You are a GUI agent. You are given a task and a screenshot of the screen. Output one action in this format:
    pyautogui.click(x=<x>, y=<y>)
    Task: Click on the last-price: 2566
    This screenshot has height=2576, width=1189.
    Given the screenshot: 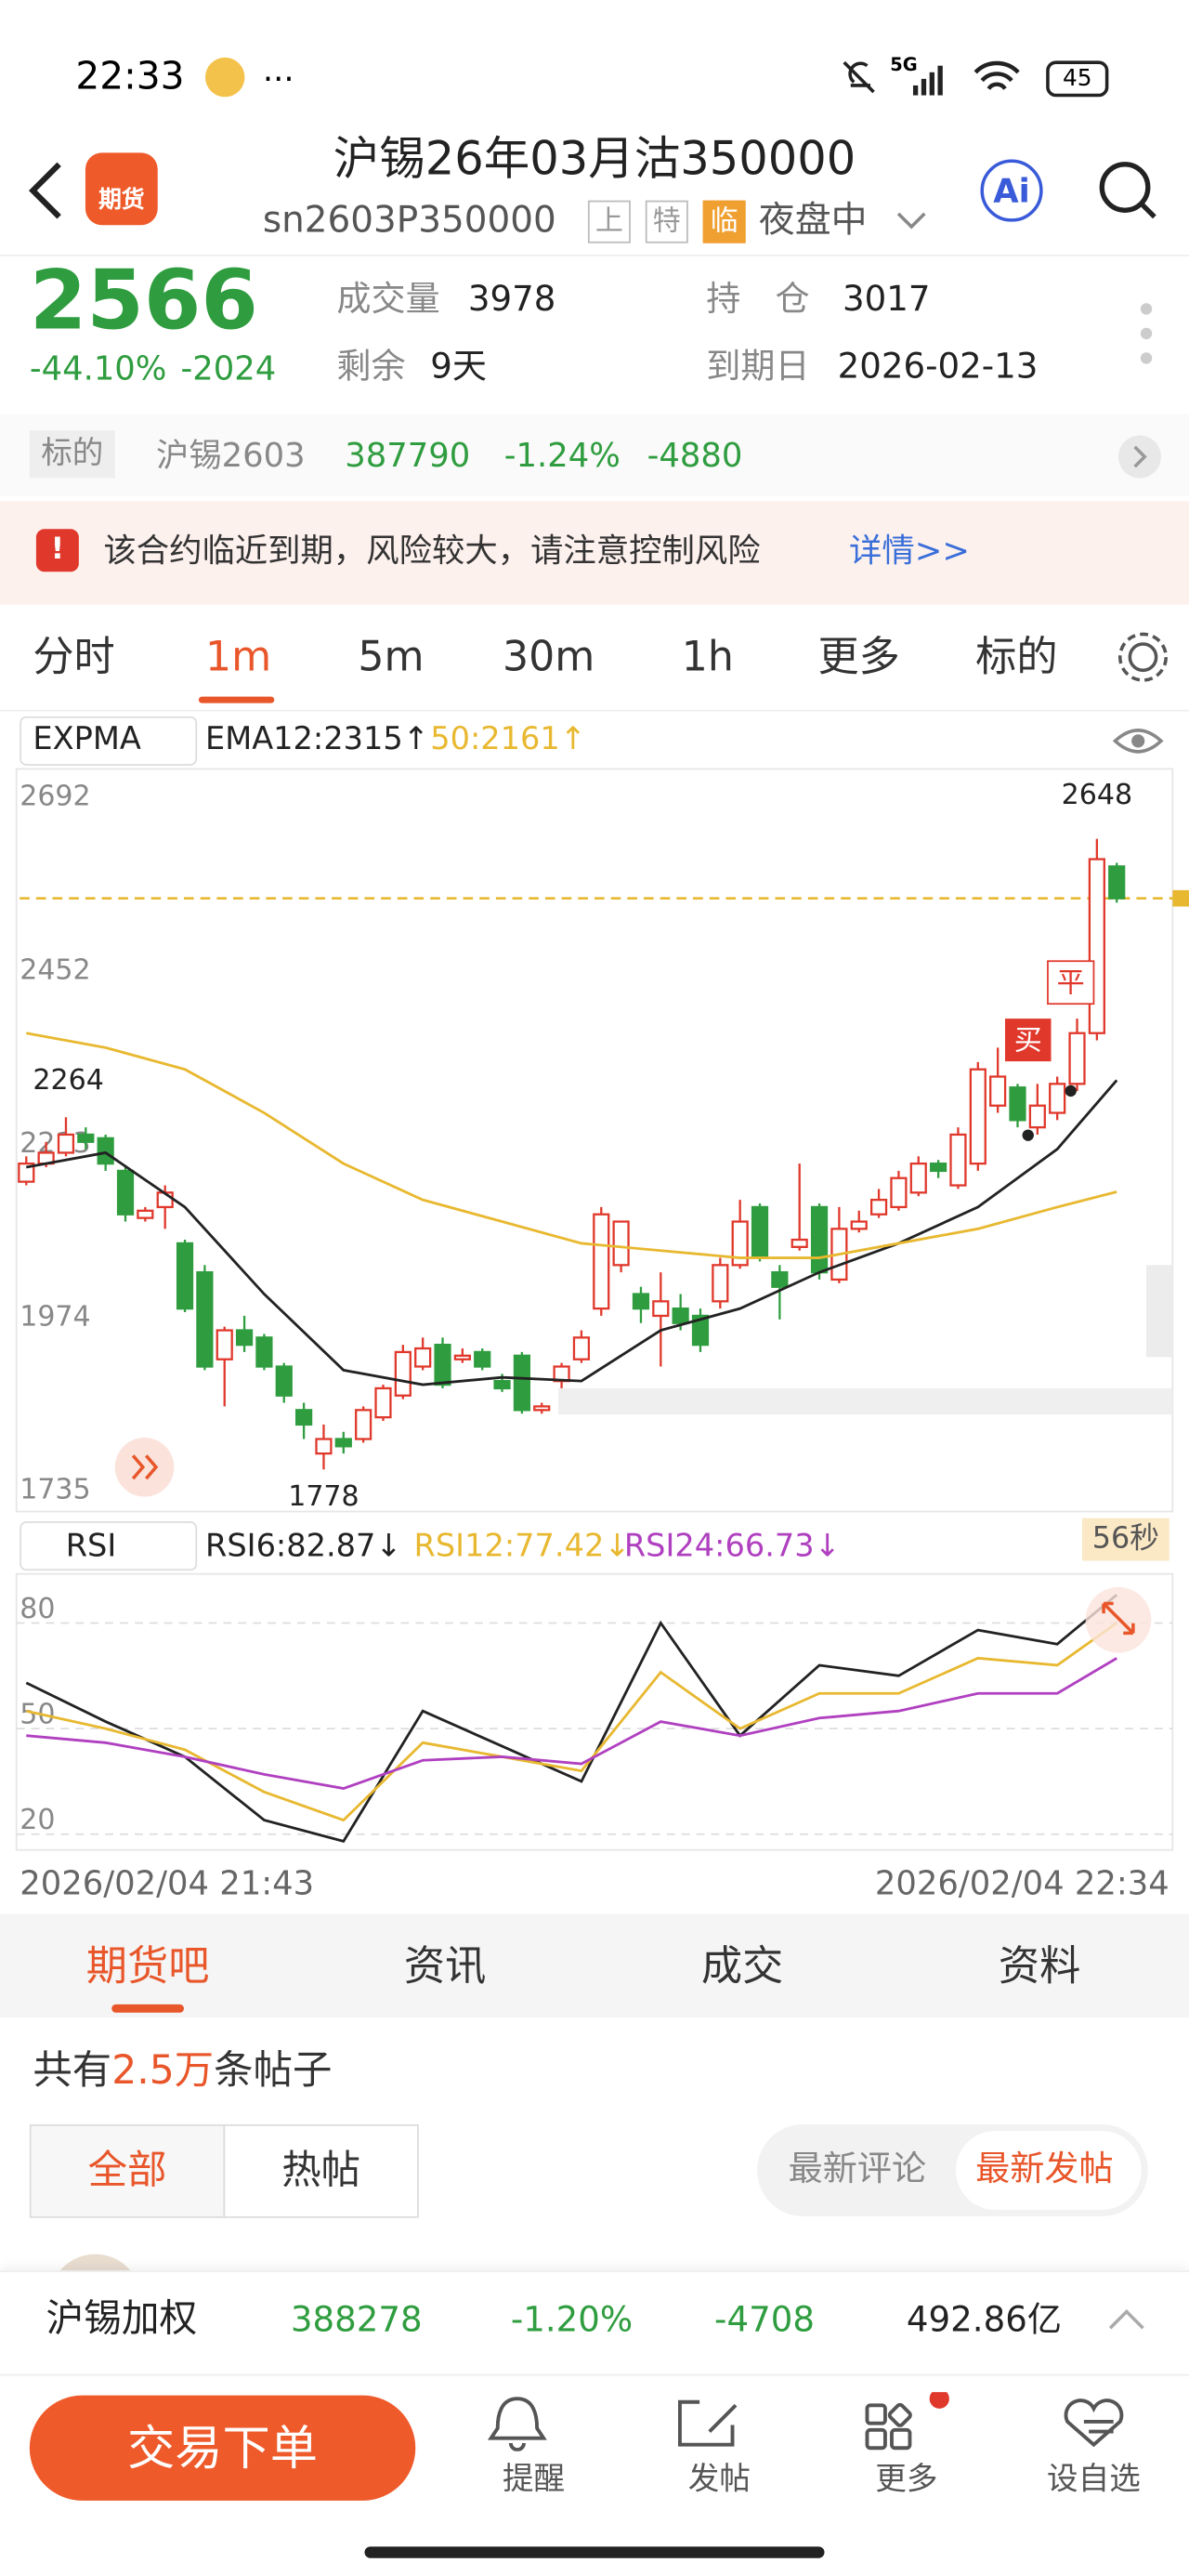 What is the action you would take?
    pyautogui.click(x=143, y=300)
    